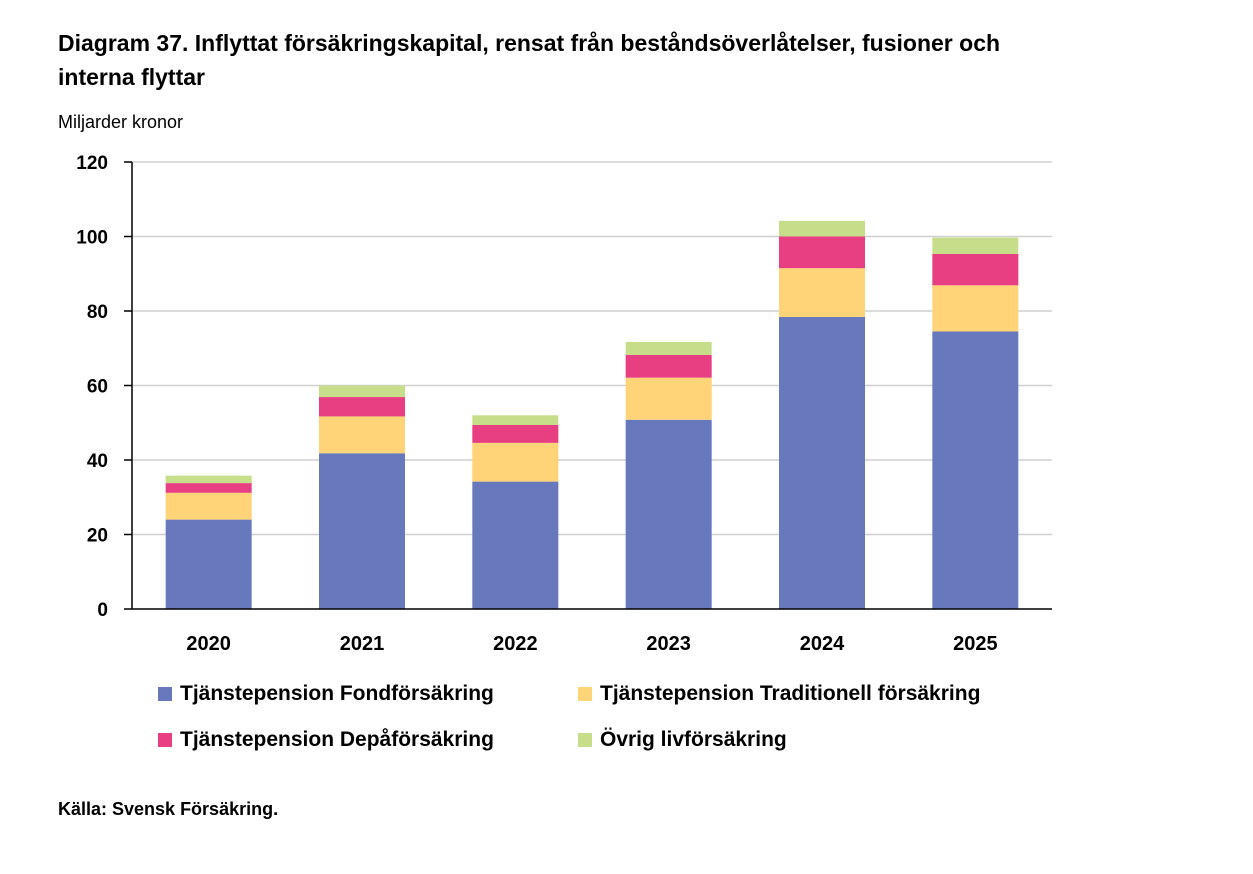 The image size is (1253, 874). I want to click on bar-segment-2-2024, so click(822, 292).